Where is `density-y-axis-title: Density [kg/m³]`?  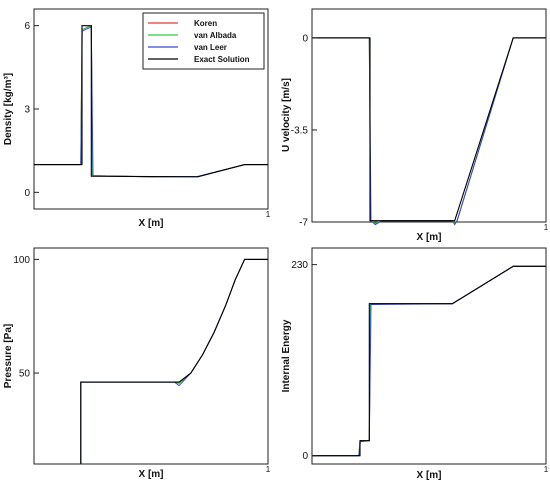
density-y-axis-title: Density [kg/m³] is located at coordinates (8, 109).